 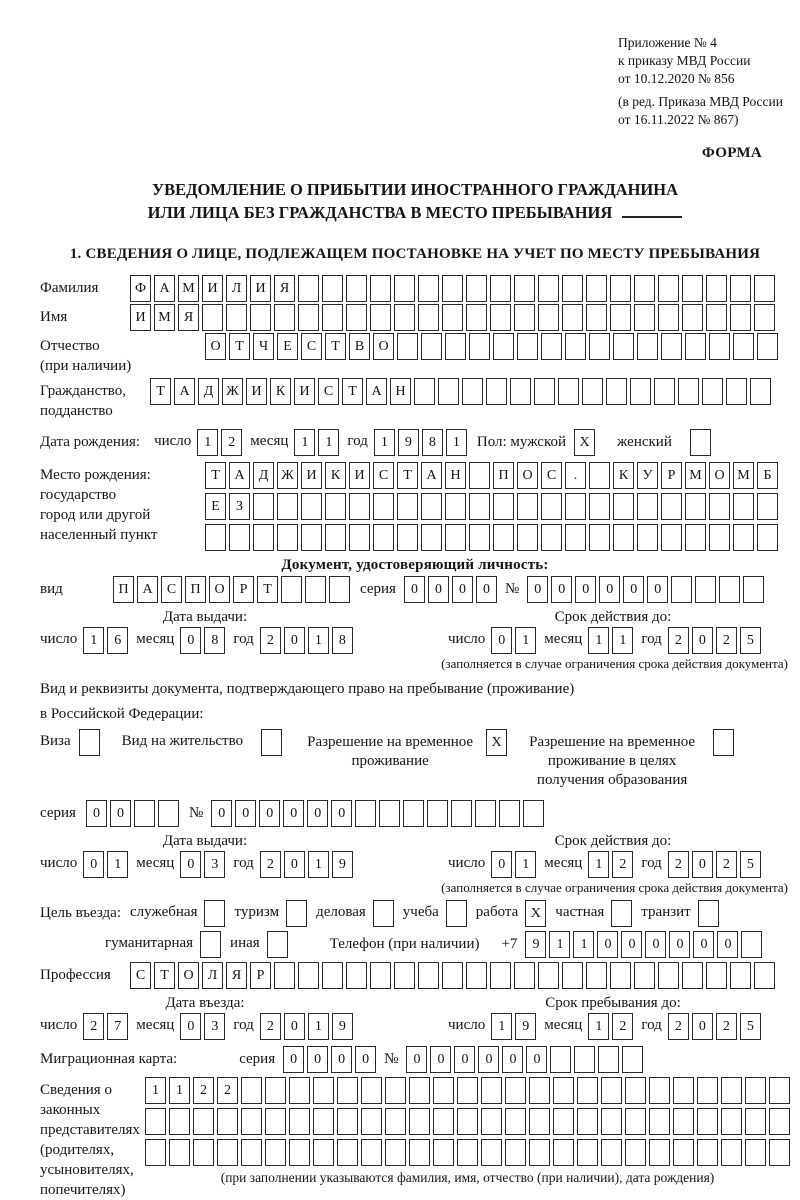 I want to click on char-cell: 6, so click(x=118, y=641).